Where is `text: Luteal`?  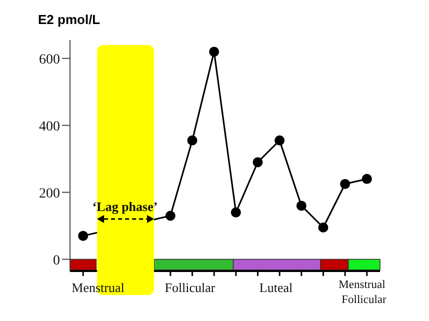 text: Luteal is located at coordinates (276, 287).